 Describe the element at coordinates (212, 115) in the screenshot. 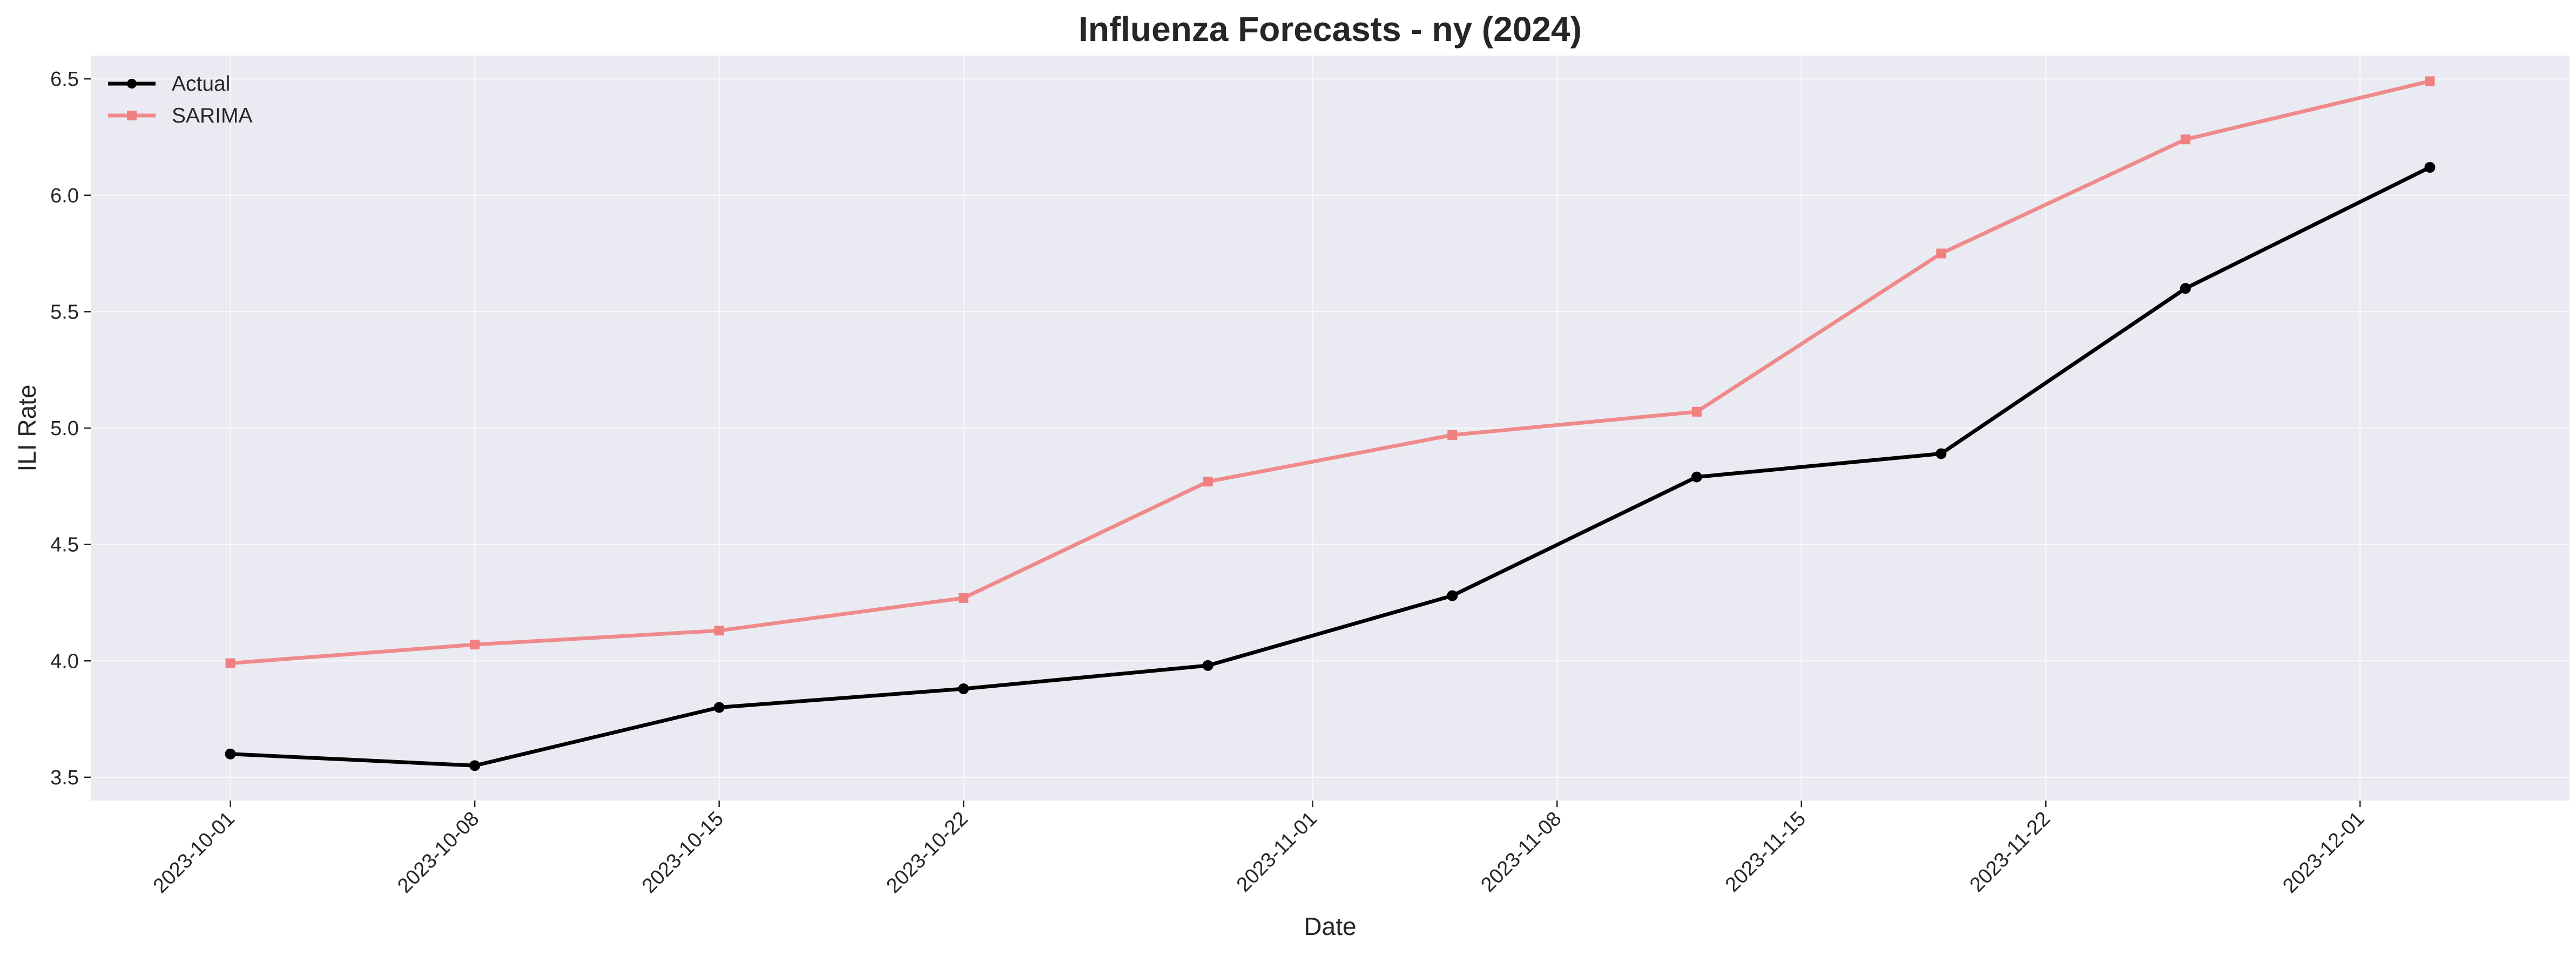

I see `legend-label-sarima: SARIMA` at that location.